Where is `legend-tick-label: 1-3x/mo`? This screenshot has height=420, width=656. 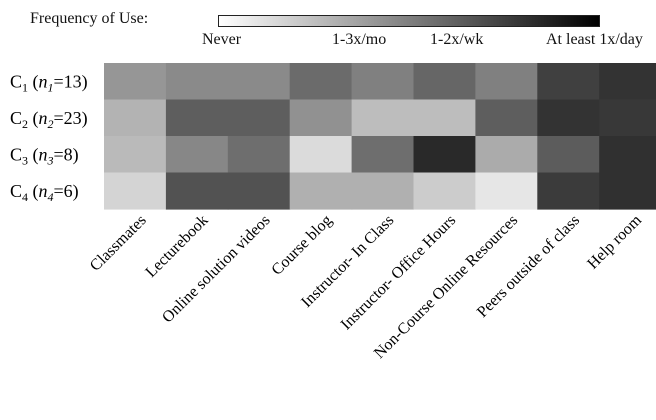 legend-tick-label: 1-3x/mo is located at coordinates (359, 39).